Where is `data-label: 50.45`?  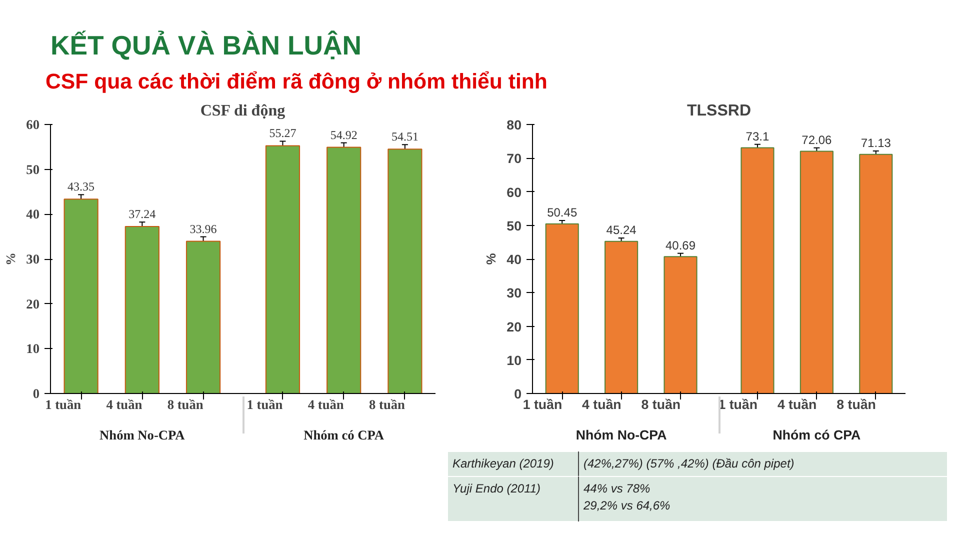
data-label: 50.45 is located at coordinates (562, 213).